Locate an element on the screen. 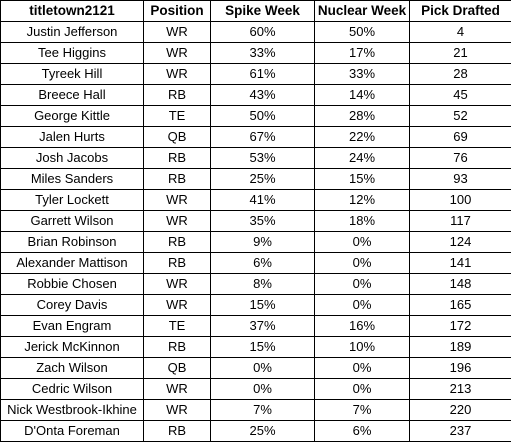 The height and width of the screenshot is (444, 511). pick-drafted-cell: 172 is located at coordinates (460, 326).